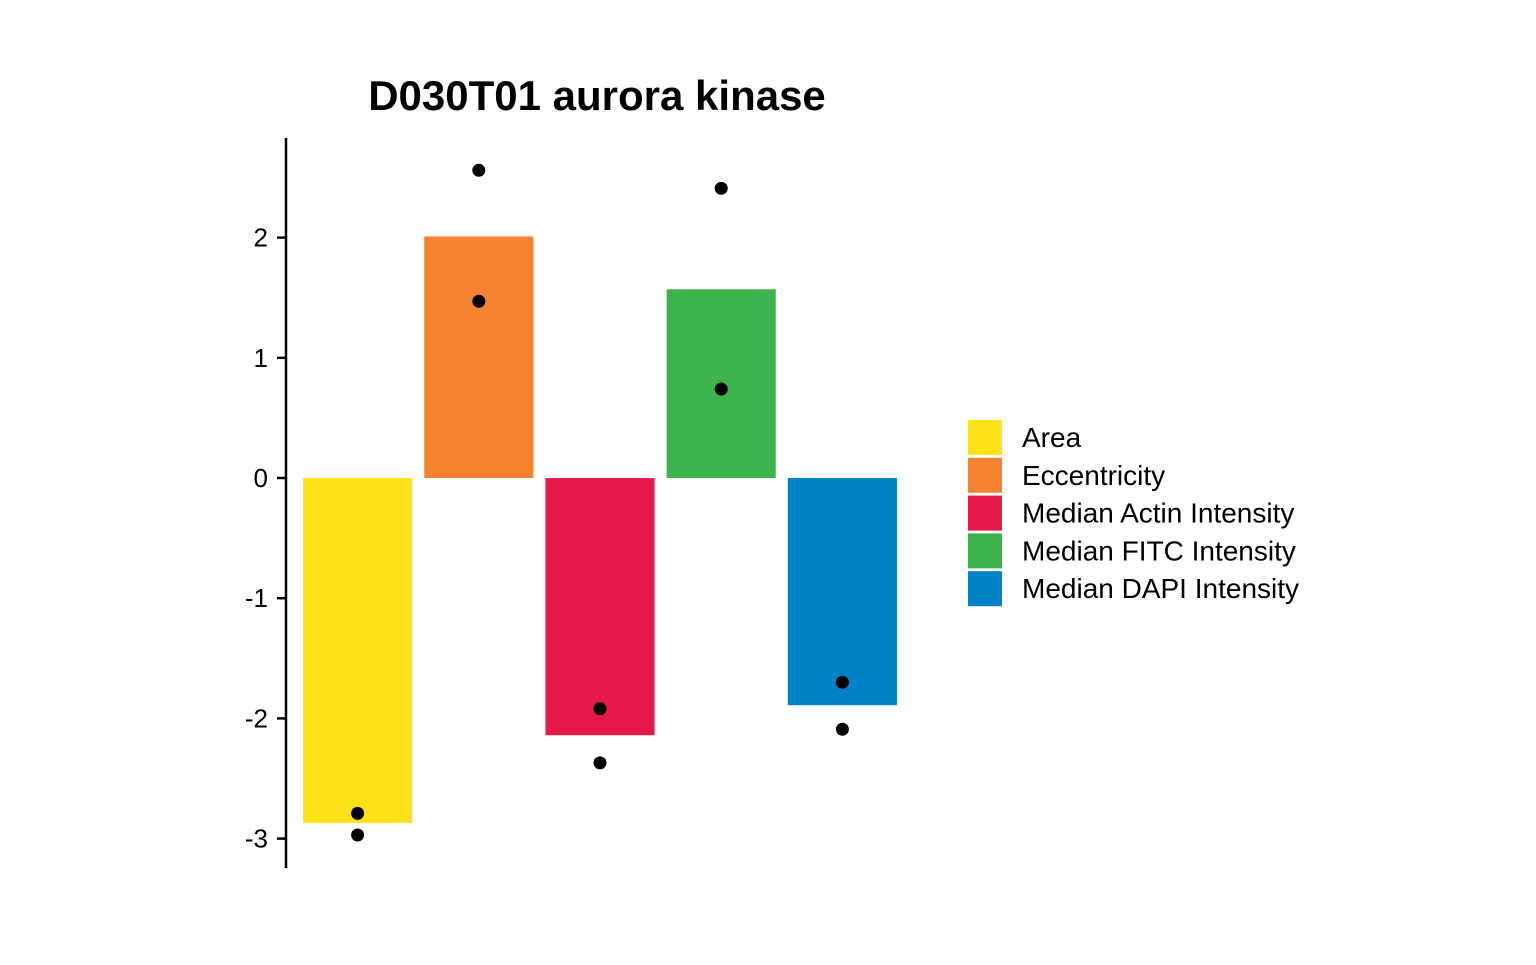 Image resolution: width=1536 pixels, height=965 pixels. I want to click on legend-label: Median FITC Intensity, so click(1159, 550).